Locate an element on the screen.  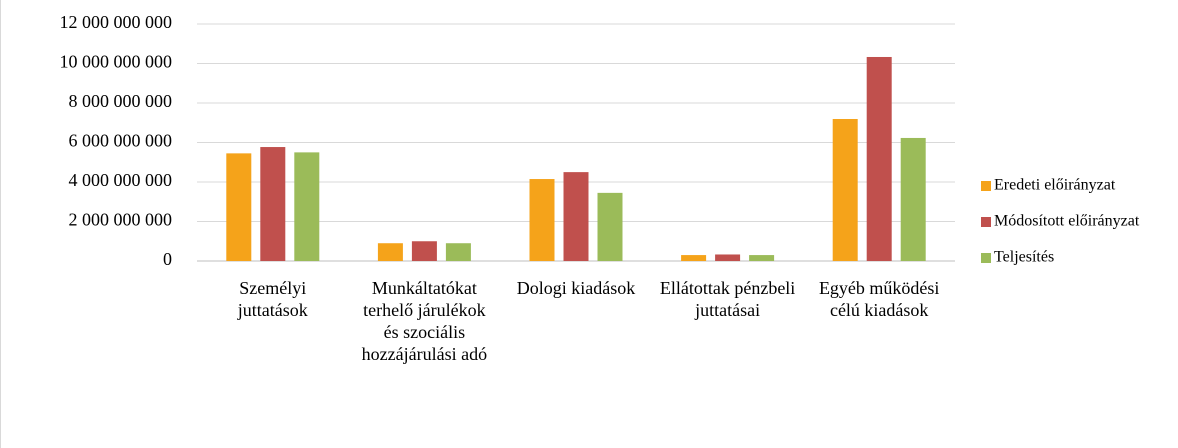
y-tick-label: 6 000 000 000 is located at coordinates (121, 141).